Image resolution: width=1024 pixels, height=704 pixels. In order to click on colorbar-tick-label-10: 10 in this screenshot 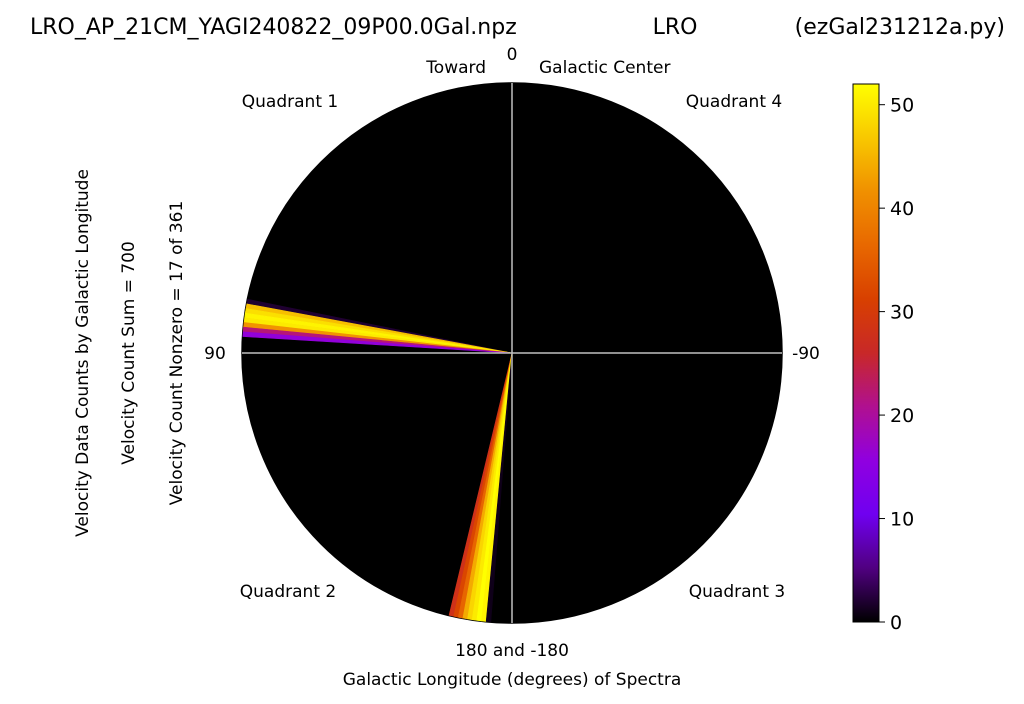, I will do `click(902, 520)`.